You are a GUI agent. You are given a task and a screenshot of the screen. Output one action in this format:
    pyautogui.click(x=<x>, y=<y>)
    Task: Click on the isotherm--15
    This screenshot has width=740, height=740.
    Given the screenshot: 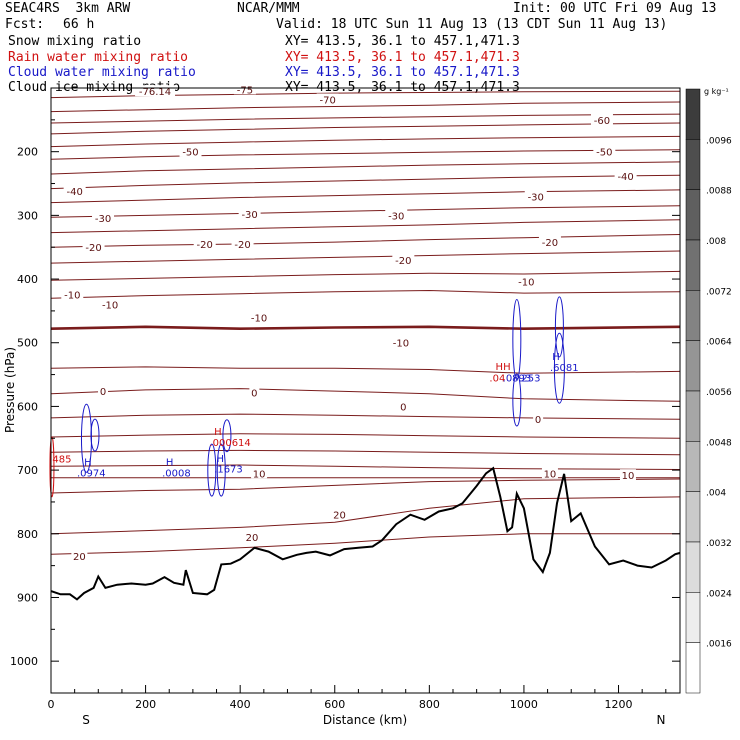 What is the action you would take?
    pyautogui.click(x=365, y=257)
    